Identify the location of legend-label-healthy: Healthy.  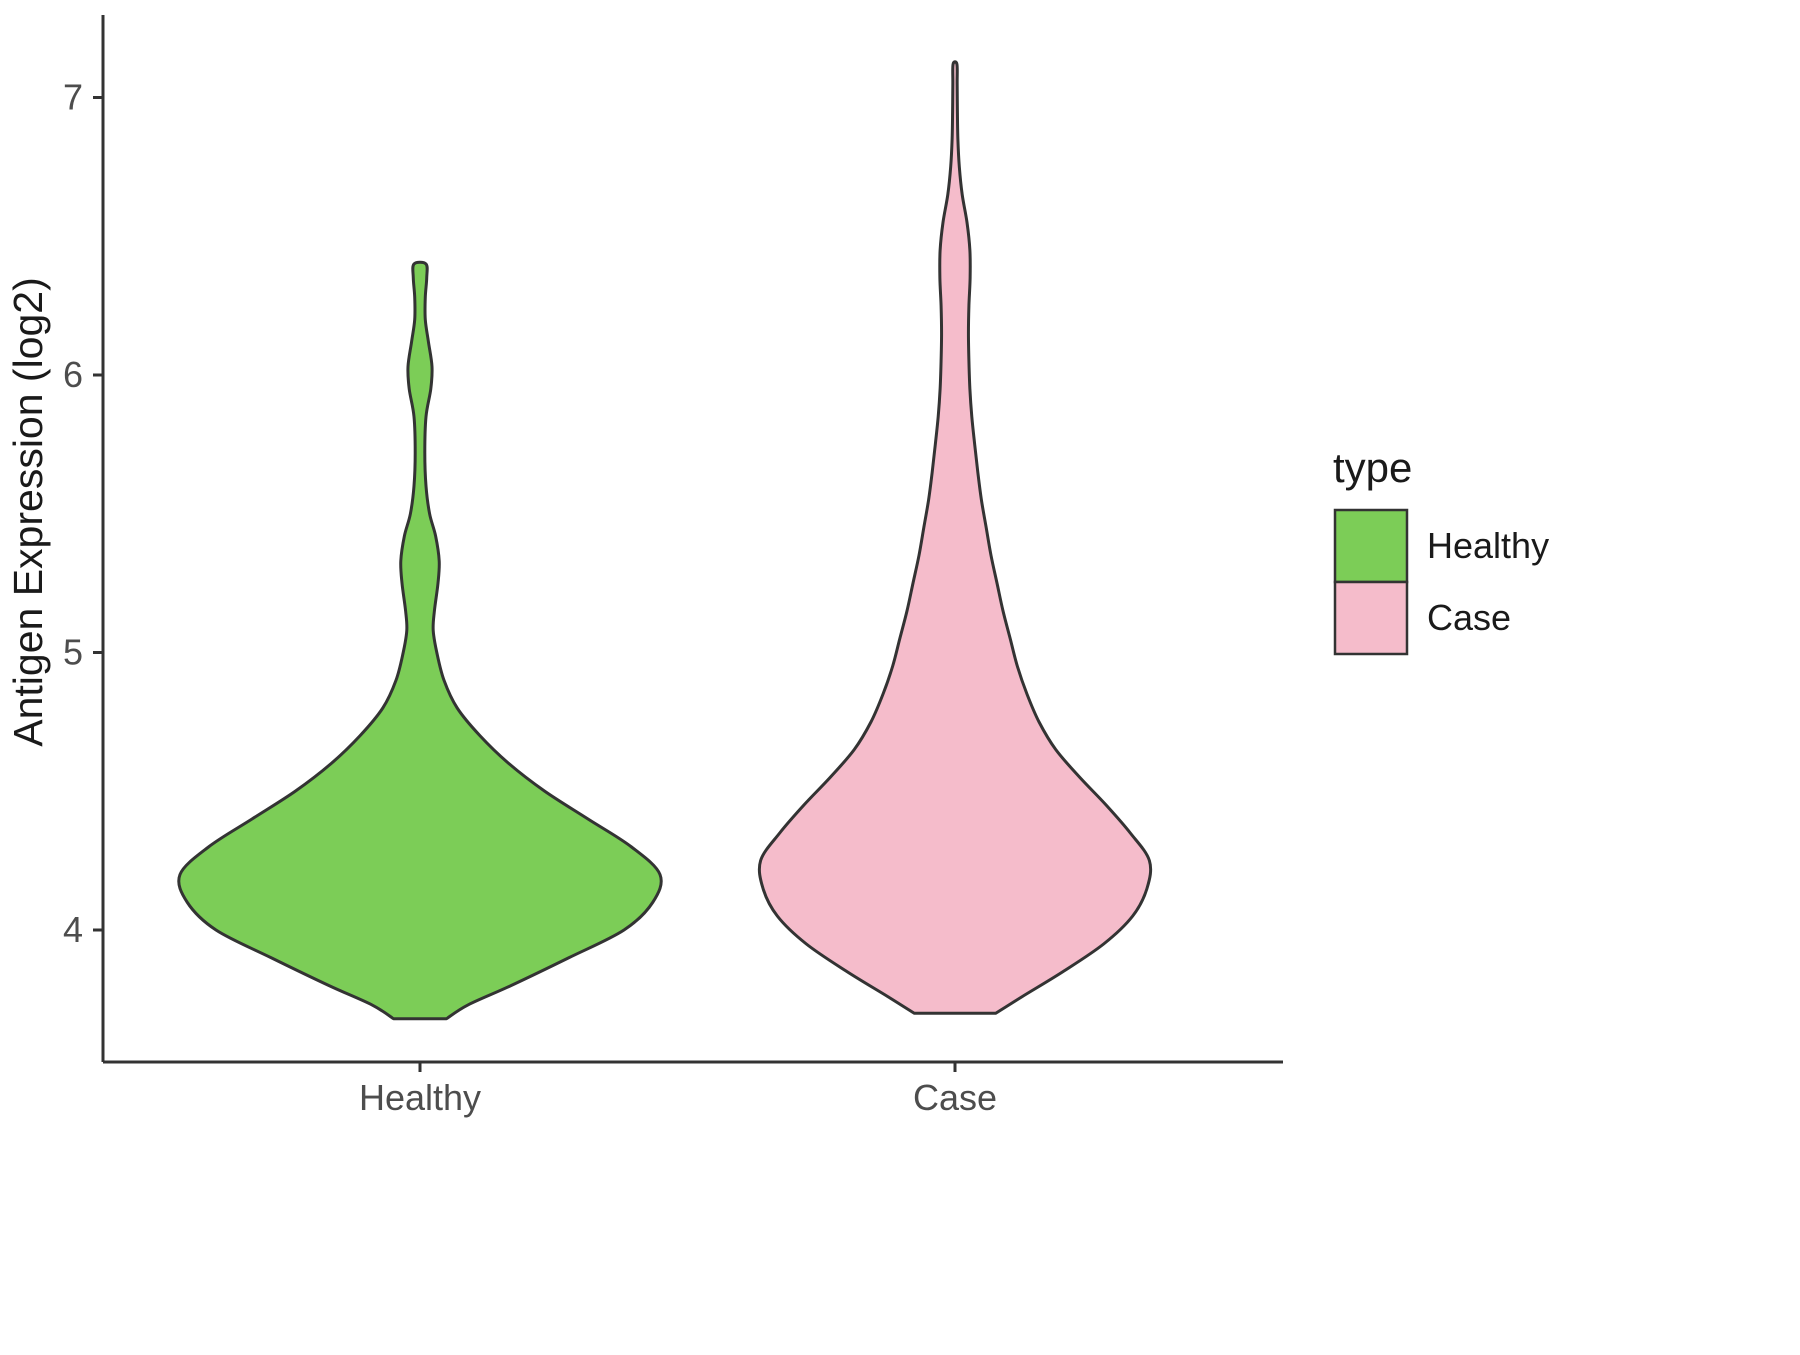
(1488, 545).